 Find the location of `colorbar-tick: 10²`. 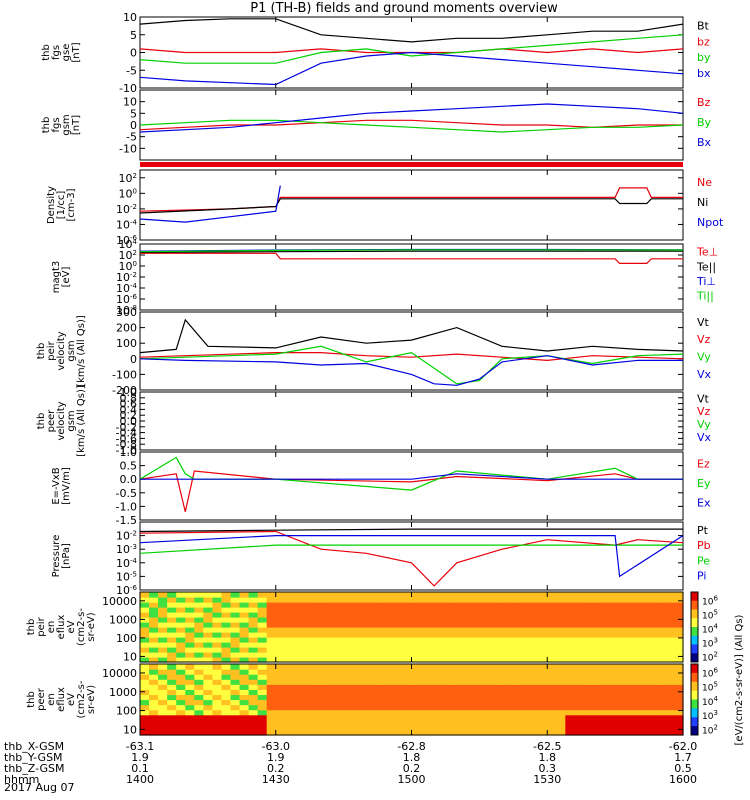

colorbar-tick: 10² is located at coordinates (710, 656).